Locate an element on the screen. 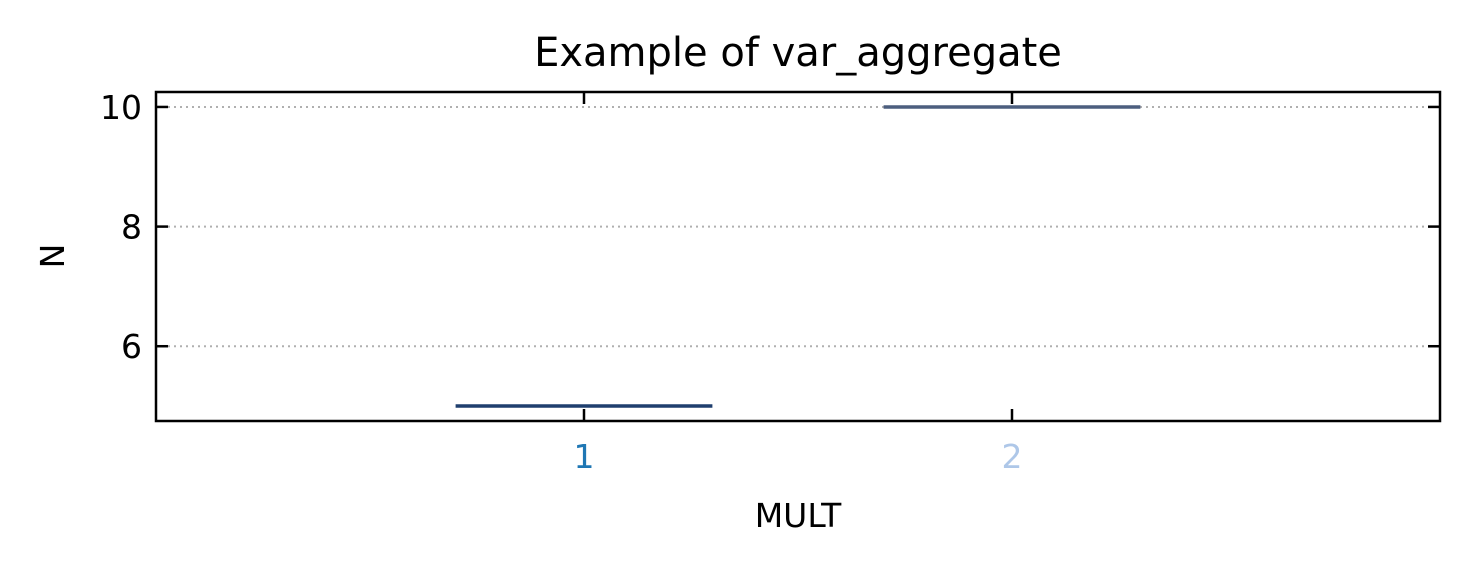 This screenshot has width=1470, height=566. chart-title: Example of var_aggregate is located at coordinates (798, 53).